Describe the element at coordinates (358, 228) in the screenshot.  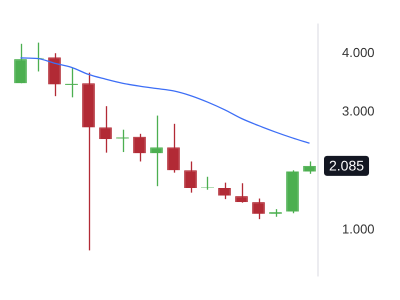
I see `y-tick-label: 1.000` at that location.